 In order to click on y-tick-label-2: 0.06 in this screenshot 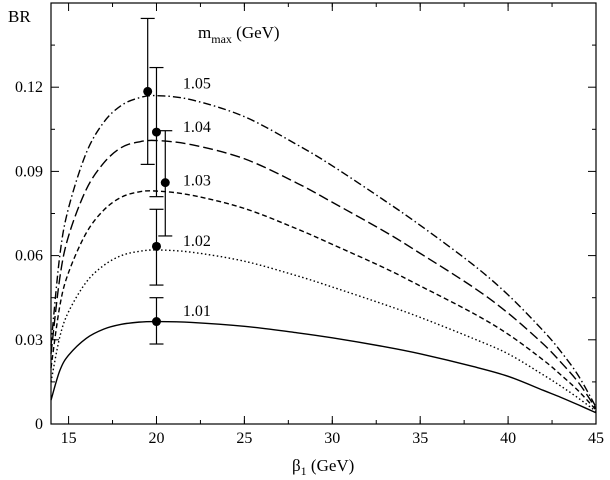, I will do `click(29, 256)`.